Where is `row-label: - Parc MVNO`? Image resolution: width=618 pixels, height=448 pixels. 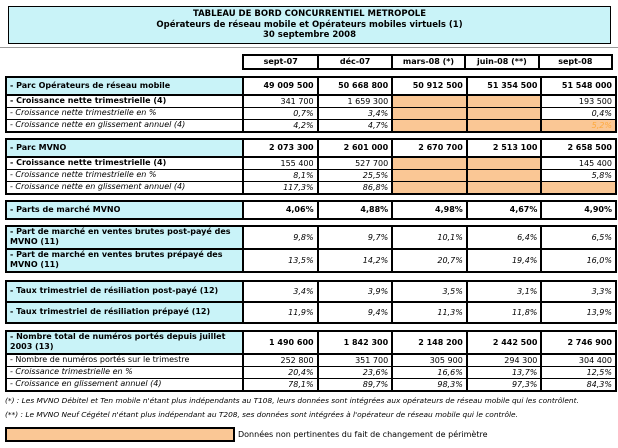
row-label: - Parc MVNO is located at coordinates (124, 147).